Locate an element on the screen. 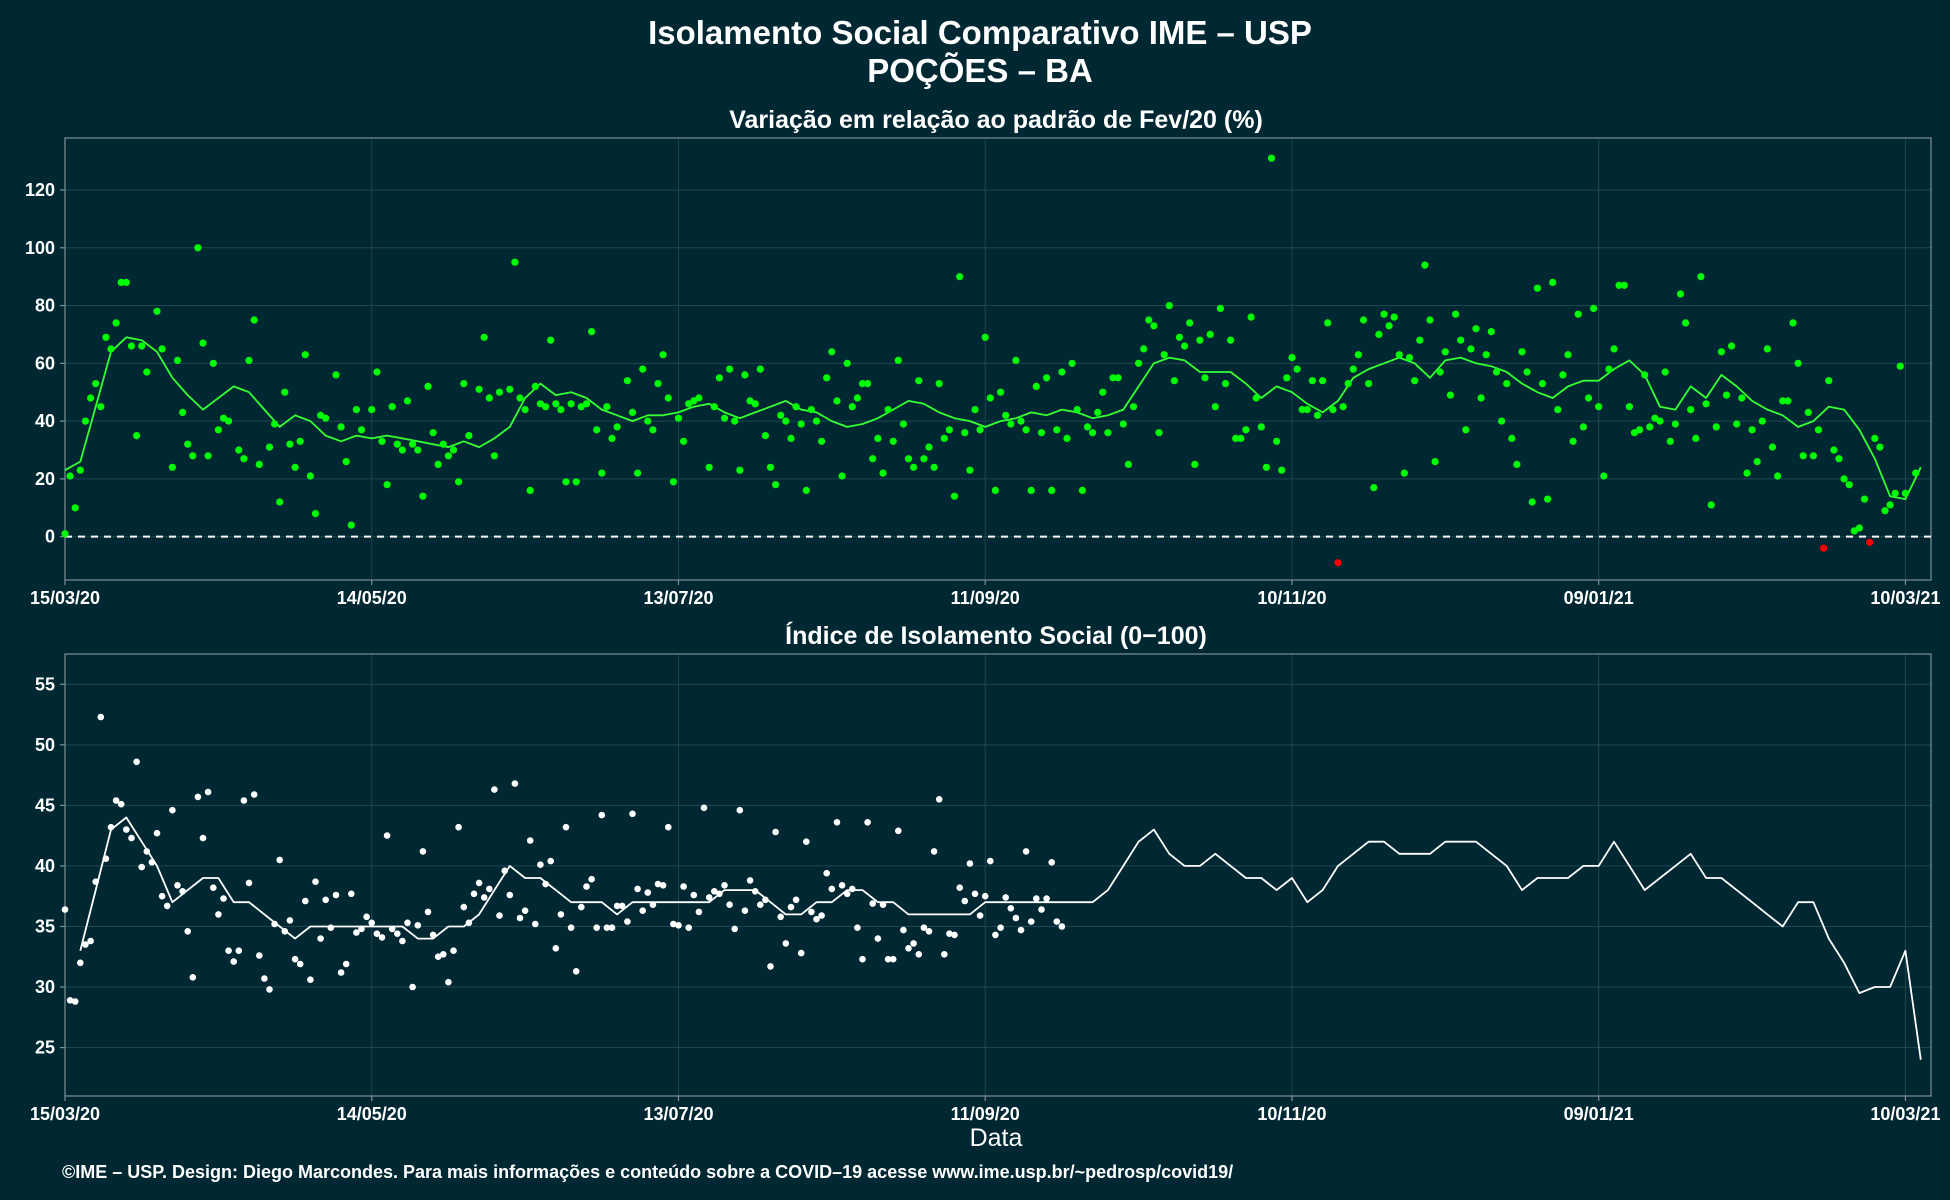 The height and width of the screenshot is (1200, 1950). x-tick-label: 11/09/20 is located at coordinates (985, 598).